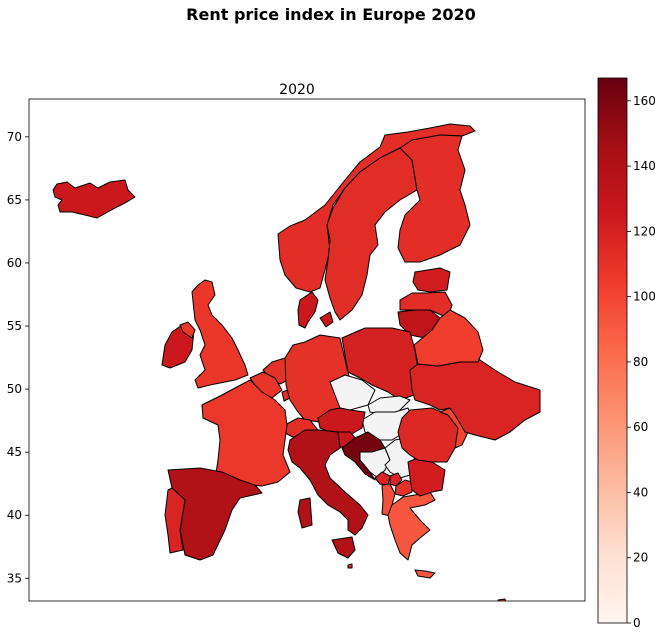 The width and height of the screenshot is (662, 637). Describe the element at coordinates (644, 231) in the screenshot. I see `colorbar-tick-label: 120` at that location.